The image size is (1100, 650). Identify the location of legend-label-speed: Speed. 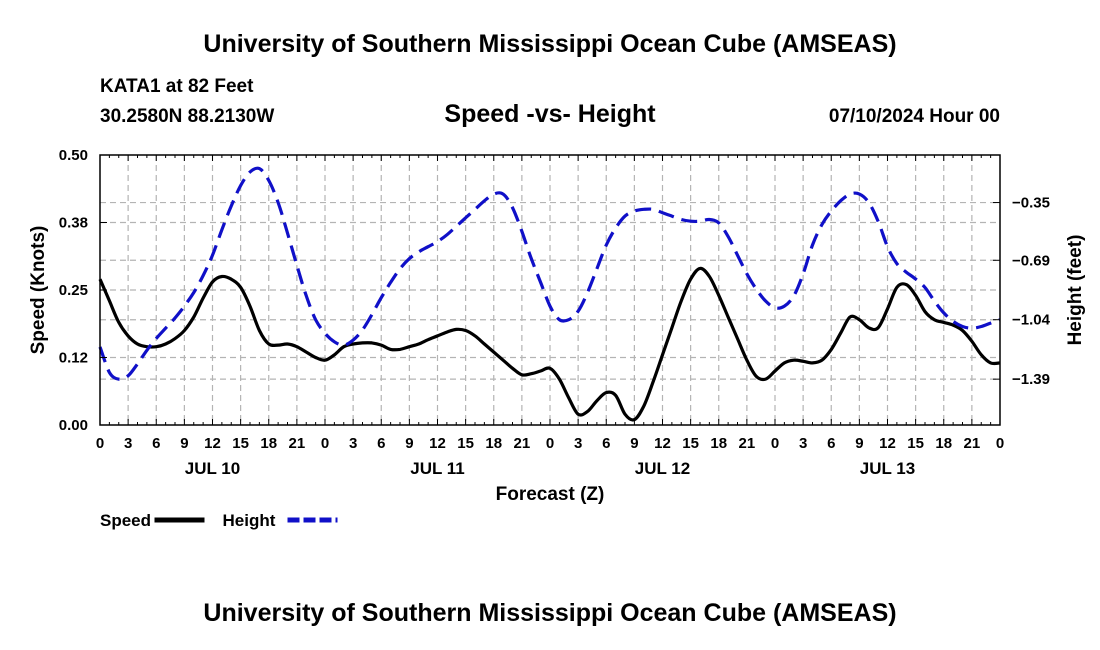
(125, 520).